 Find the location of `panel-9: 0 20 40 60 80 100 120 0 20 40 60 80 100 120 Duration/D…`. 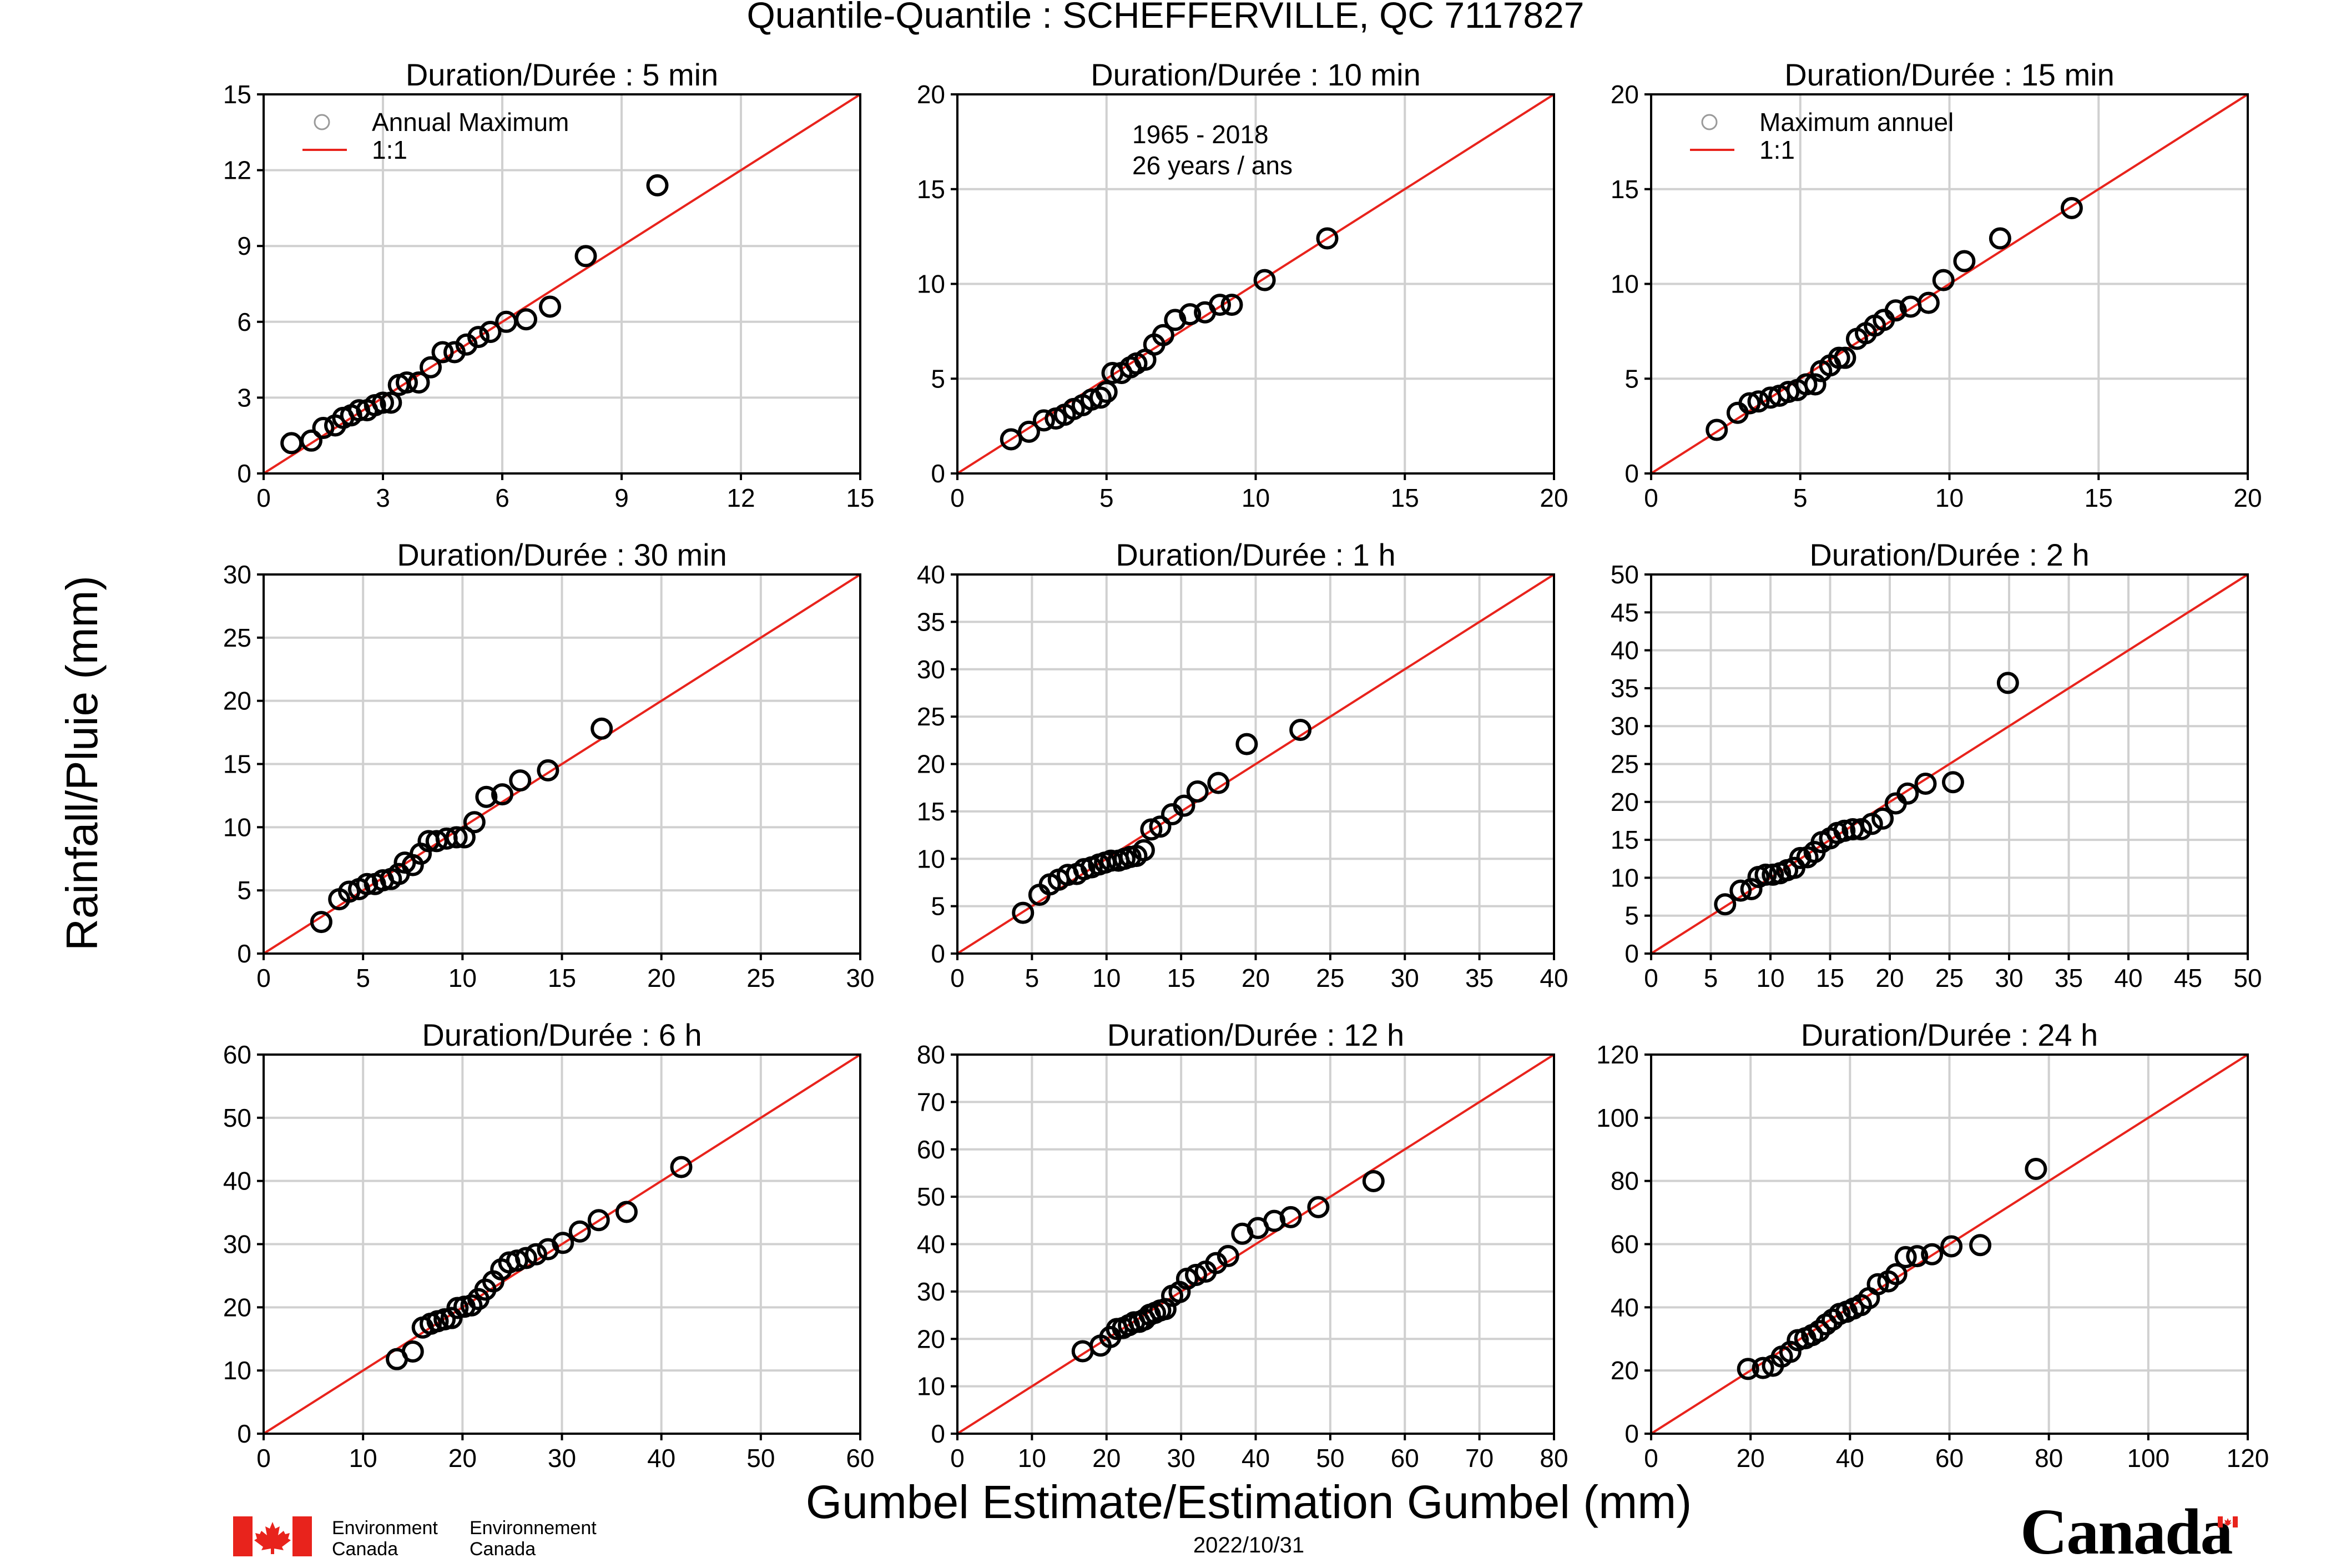

panel-9: 0 20 40 60 80 100 120 0 20 40 60 80 100 120 Duration/D… is located at coordinates (1933, 1245).